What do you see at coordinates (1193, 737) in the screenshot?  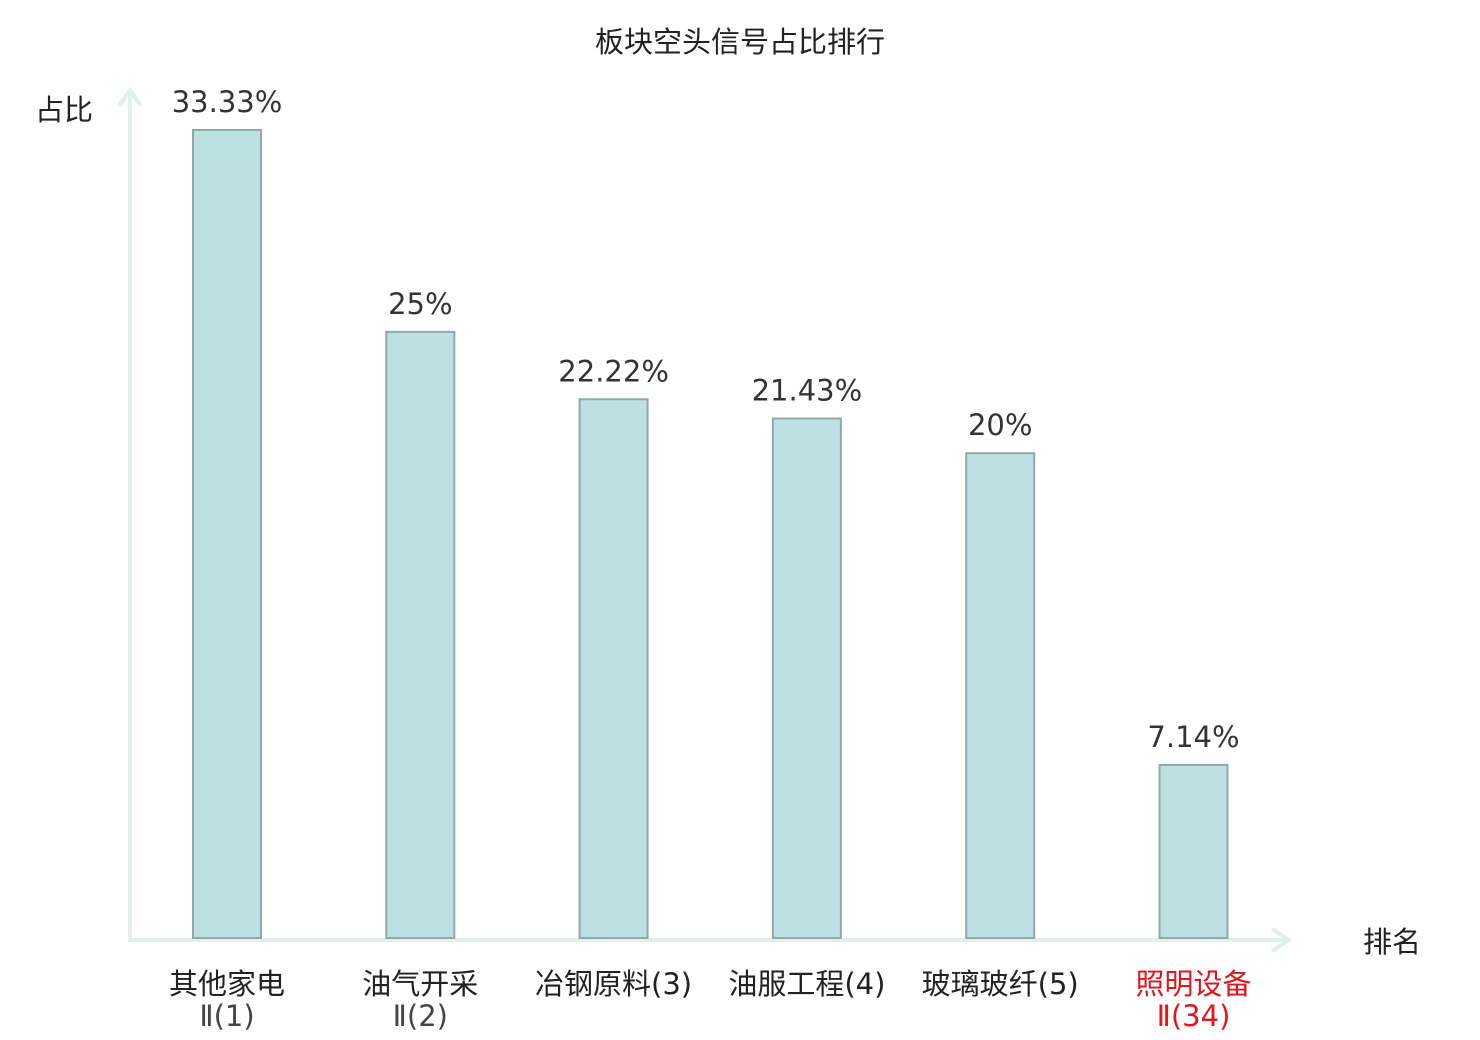 I see `data-label: 7.14%` at bounding box center [1193, 737].